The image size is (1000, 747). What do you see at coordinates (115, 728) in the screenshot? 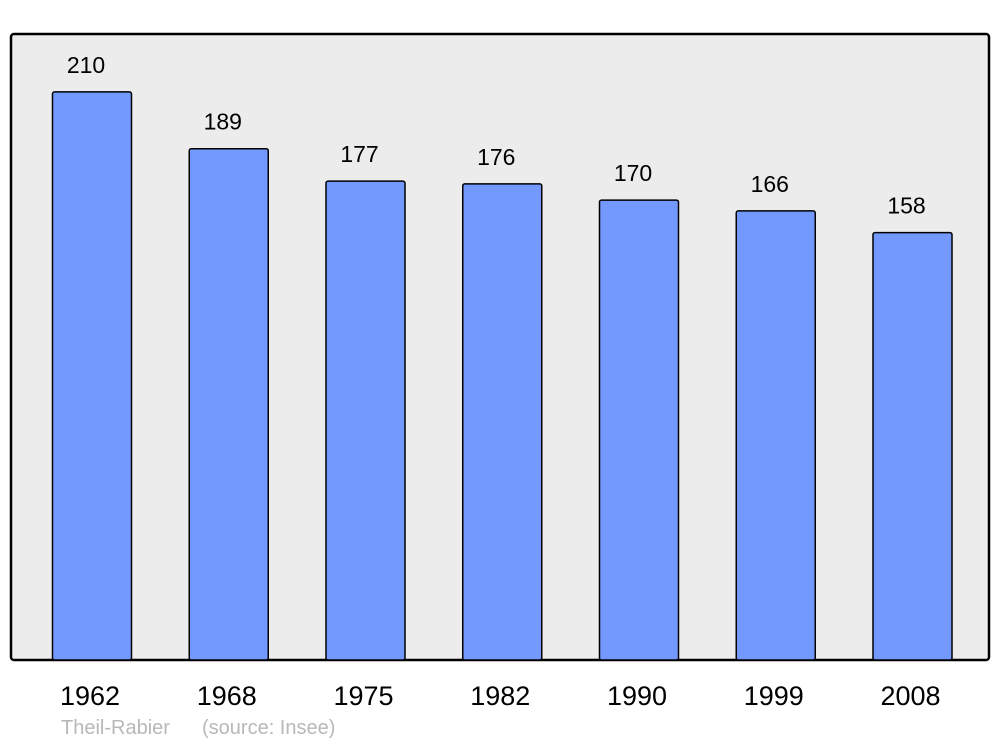
I see `footer-place: Theil-Rabier` at bounding box center [115, 728].